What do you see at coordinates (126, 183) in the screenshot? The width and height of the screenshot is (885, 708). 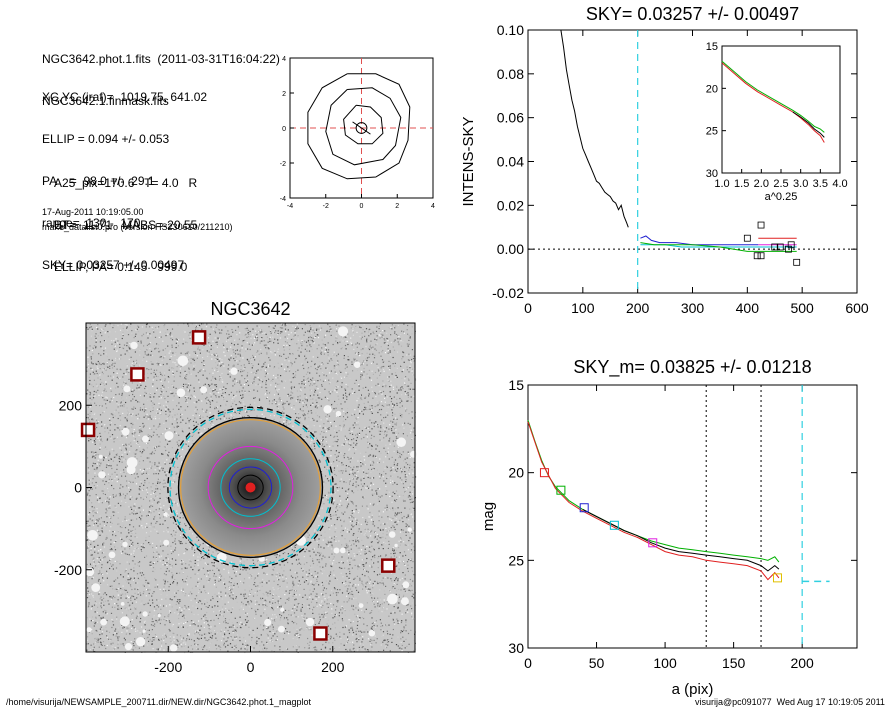 I see `header-a25-line: A25_pix=170.6 T= 4.0 R` at bounding box center [126, 183].